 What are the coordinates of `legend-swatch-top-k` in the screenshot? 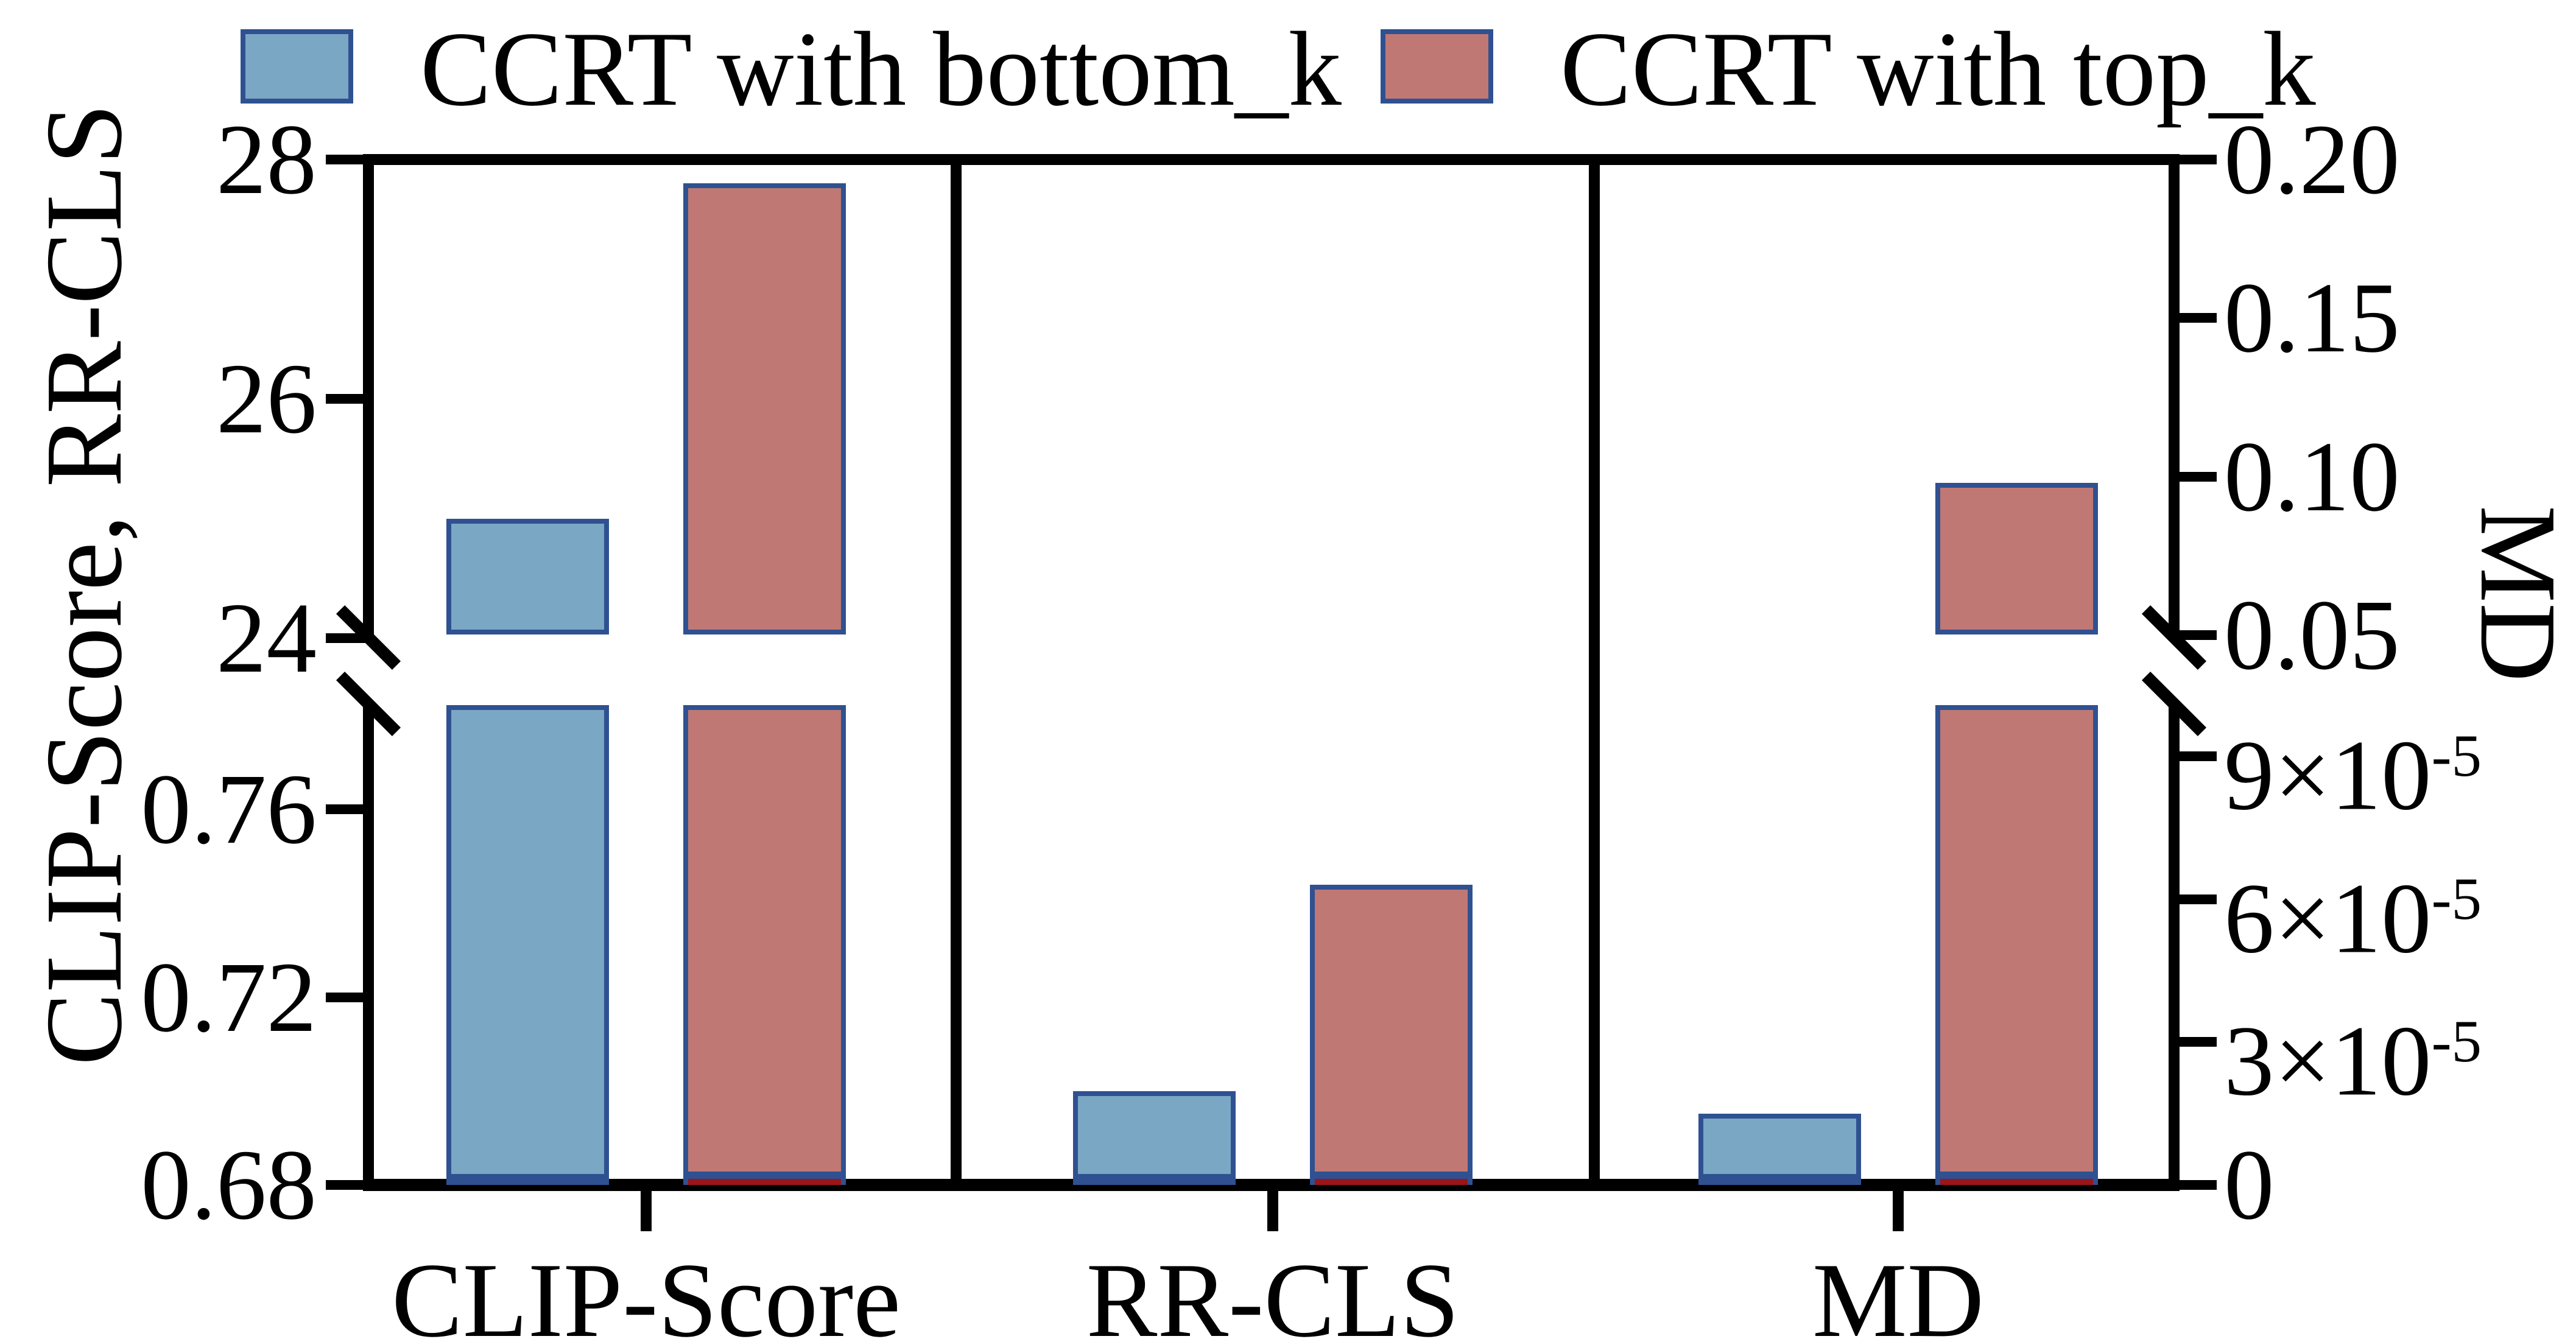 It's located at (1437, 66).